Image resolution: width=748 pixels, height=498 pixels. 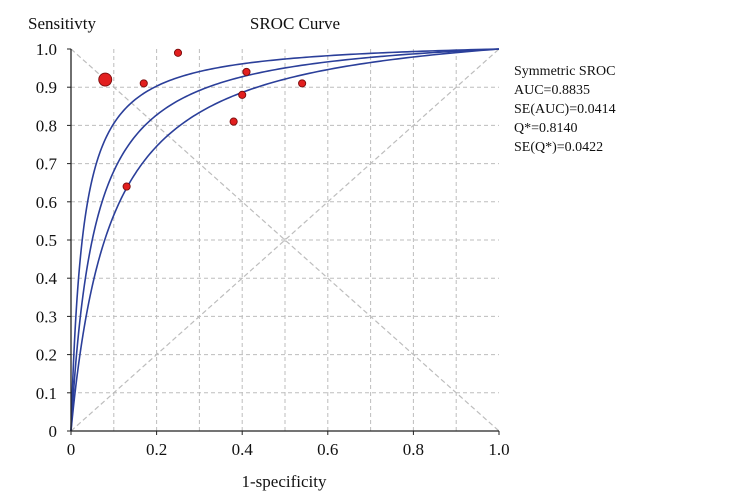 What do you see at coordinates (284, 481) in the screenshot?
I see `x-axis-label: 1-specificity` at bounding box center [284, 481].